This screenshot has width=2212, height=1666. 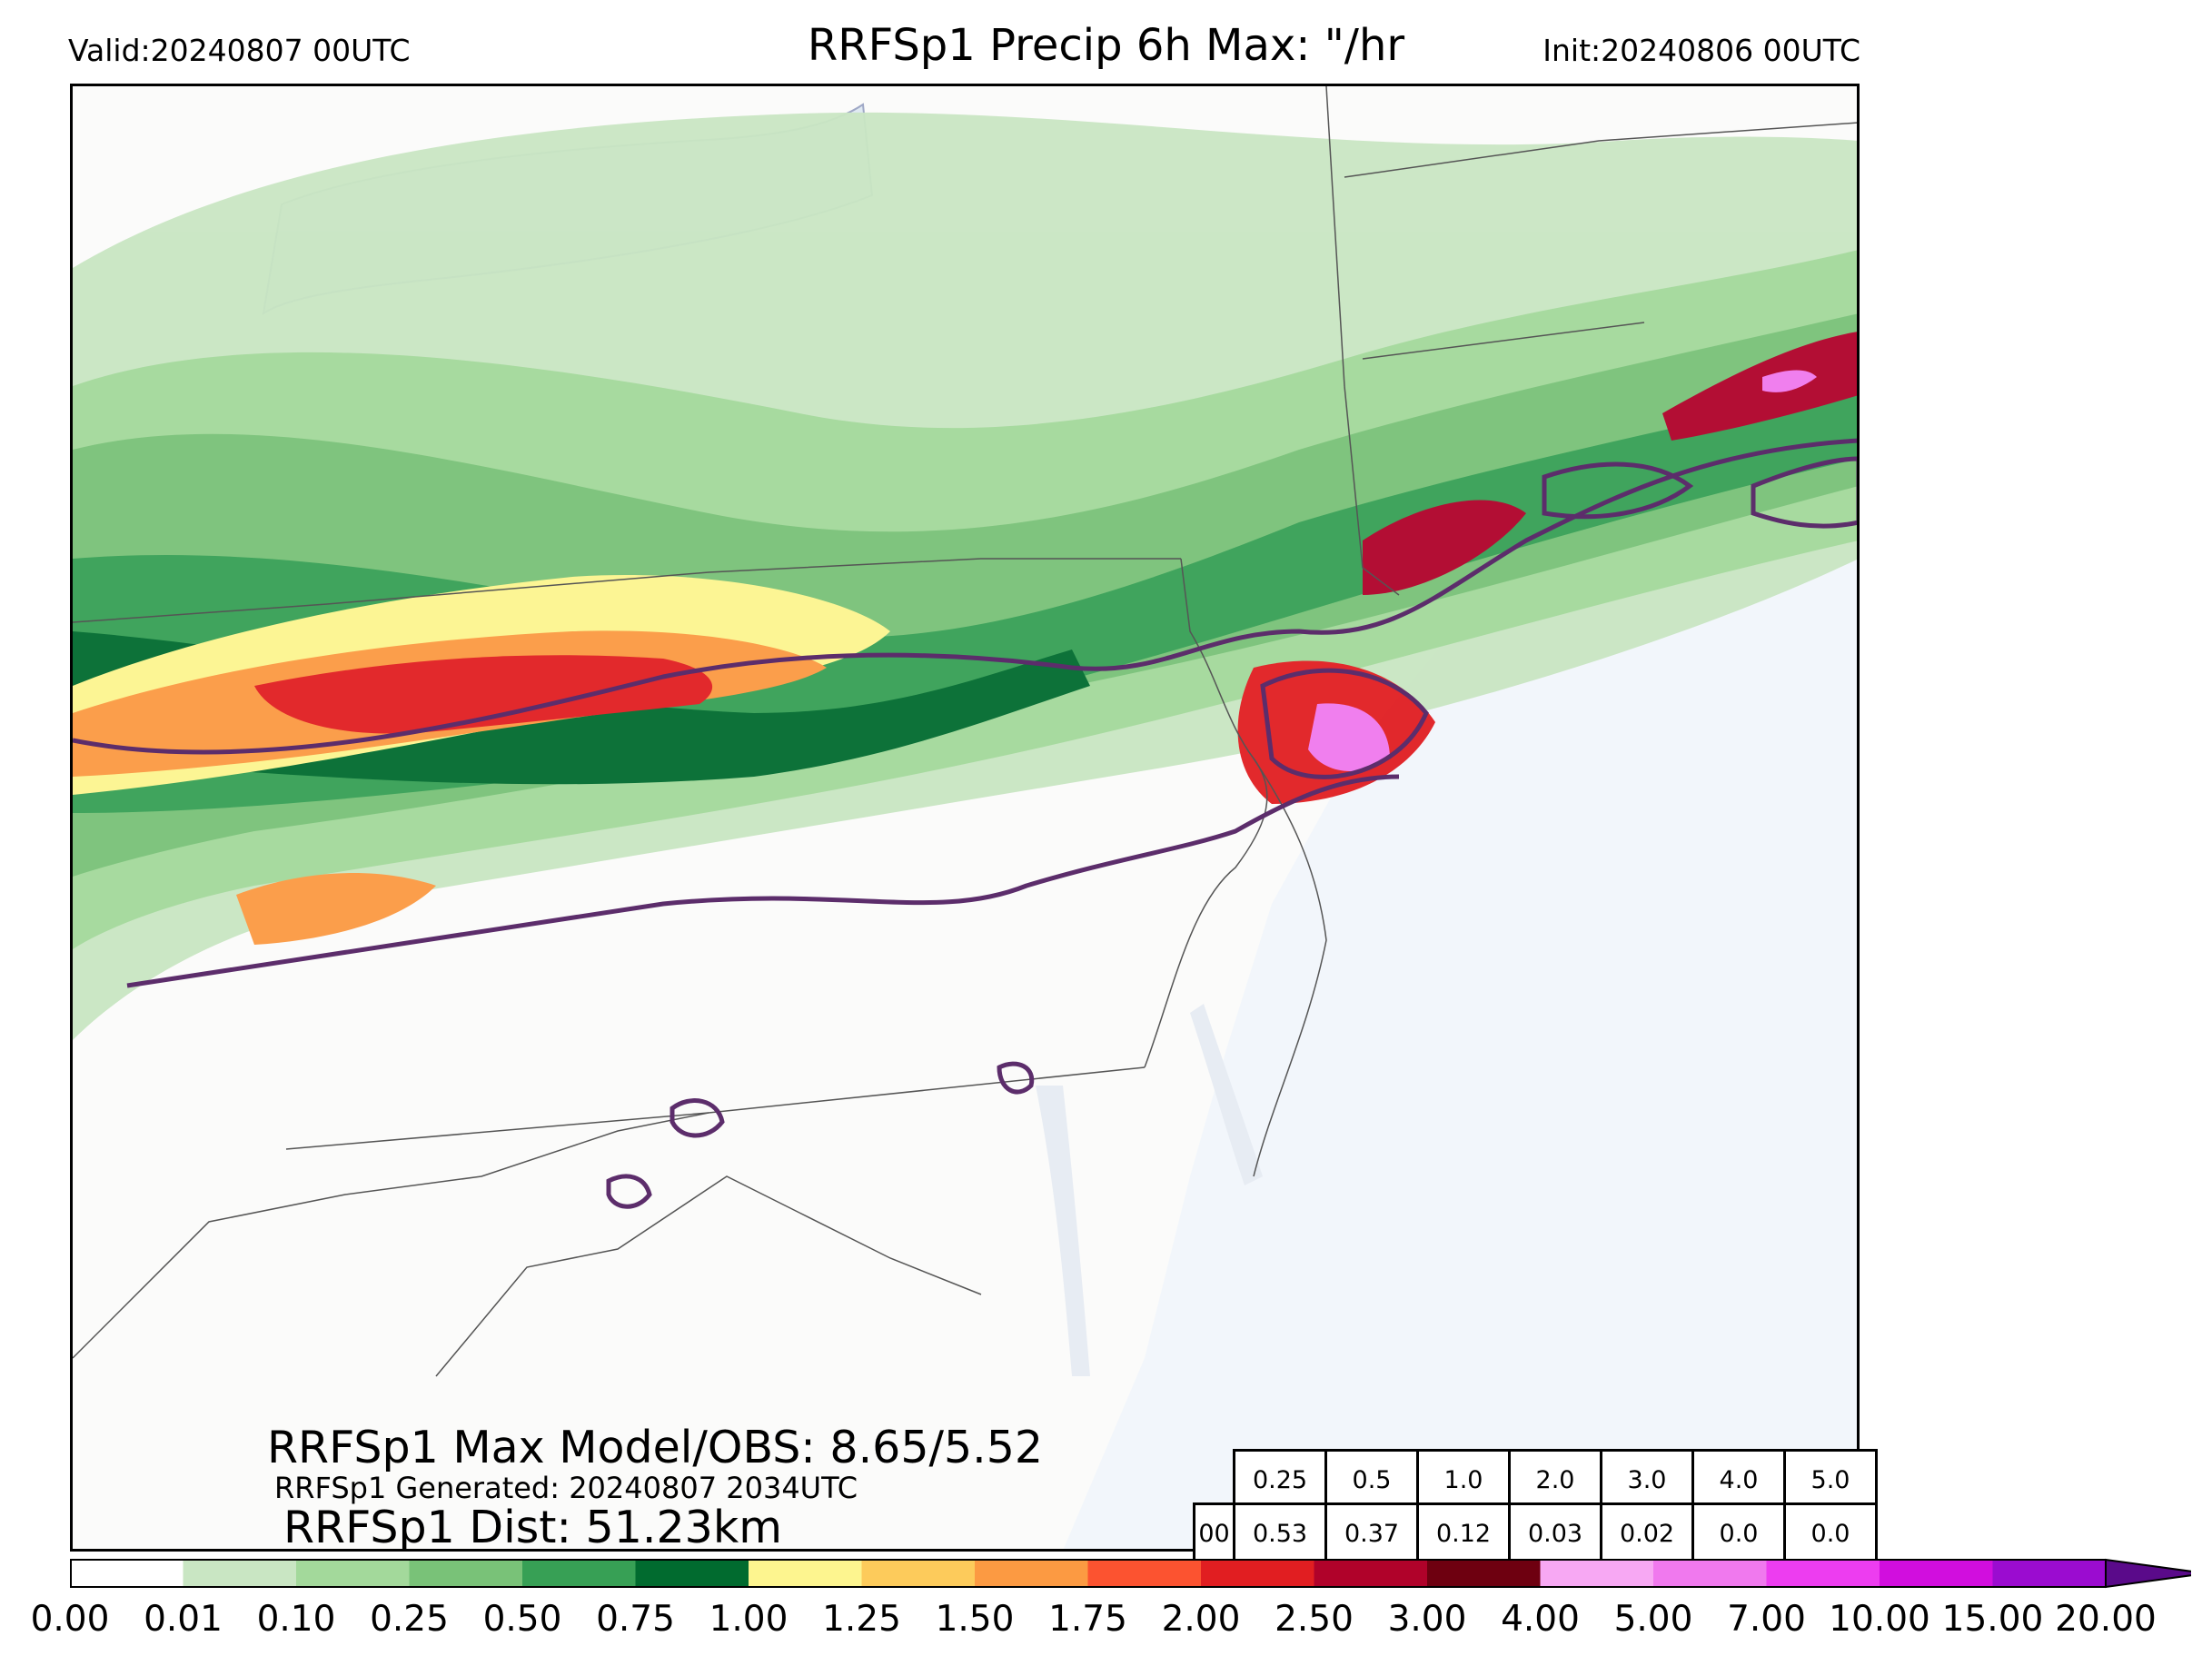 What do you see at coordinates (655, 1447) in the screenshot?
I see `max-model-obs: RRFSp1 Max Model/OBS: 8.65/5.52` at bounding box center [655, 1447].